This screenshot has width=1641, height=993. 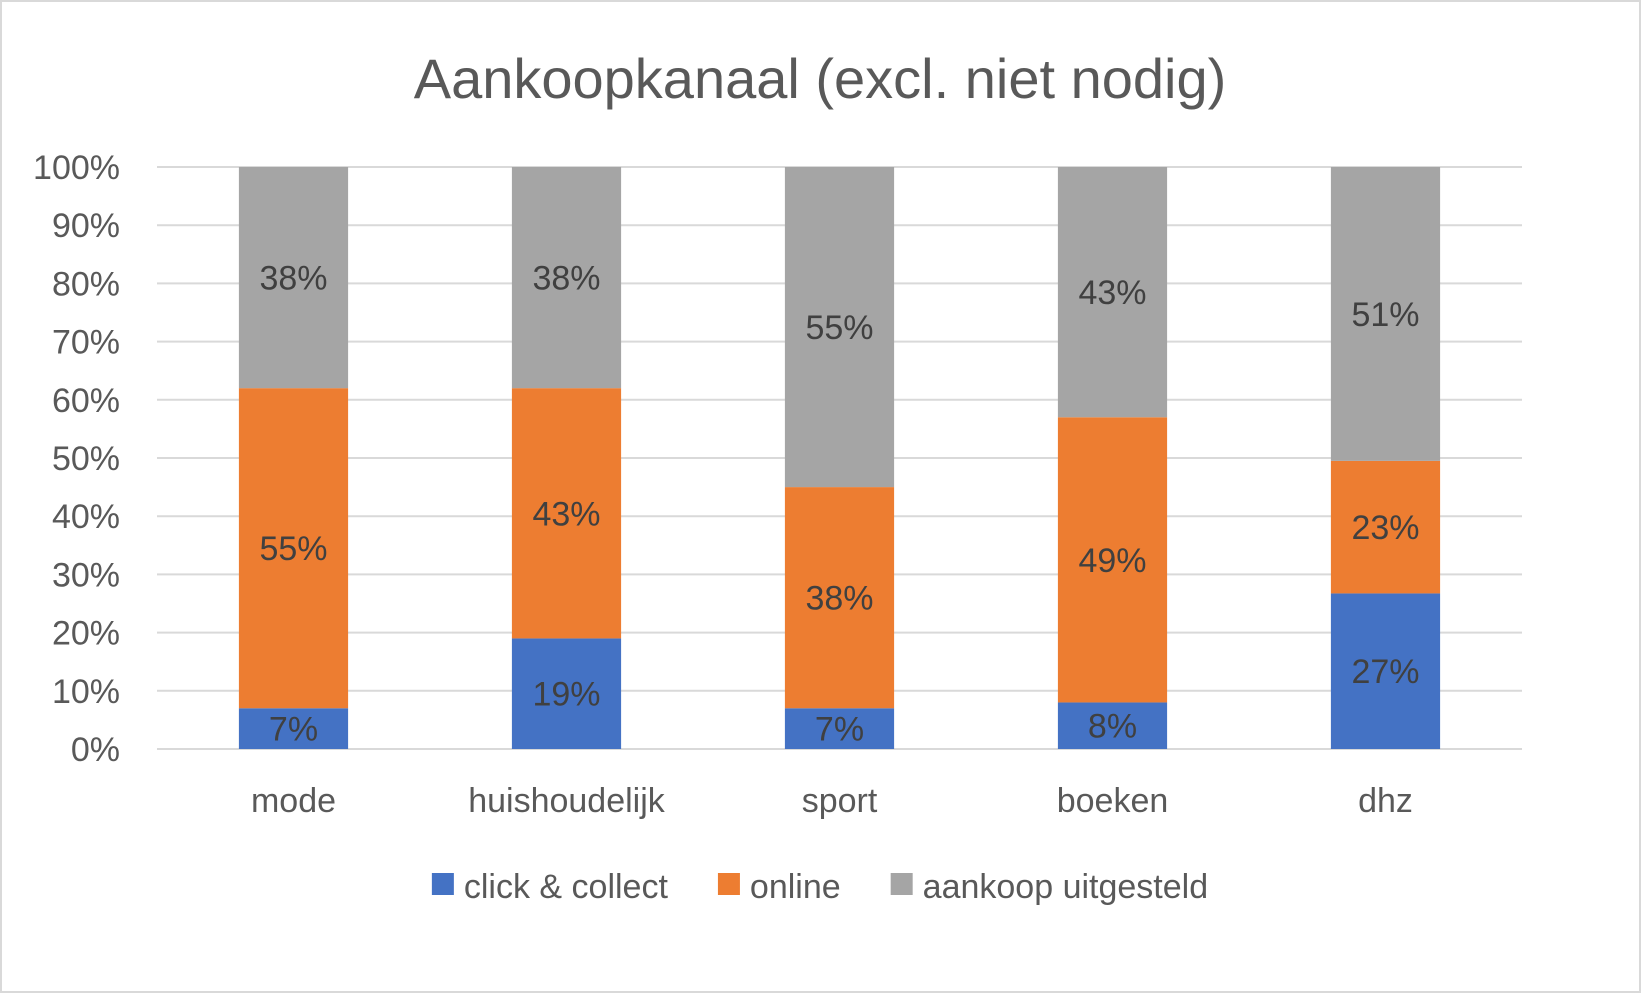 What do you see at coordinates (1113, 801) in the screenshot?
I see `x-category-label: boeken` at bounding box center [1113, 801].